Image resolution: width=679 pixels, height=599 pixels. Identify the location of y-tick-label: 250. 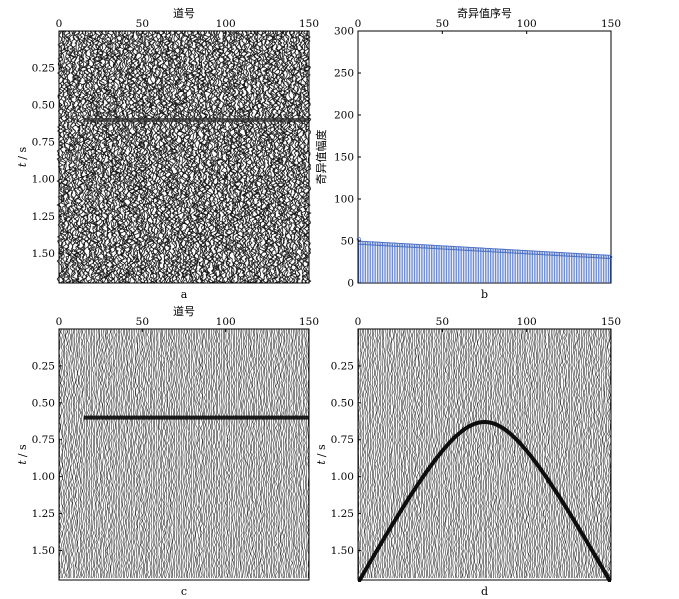
(344, 74).